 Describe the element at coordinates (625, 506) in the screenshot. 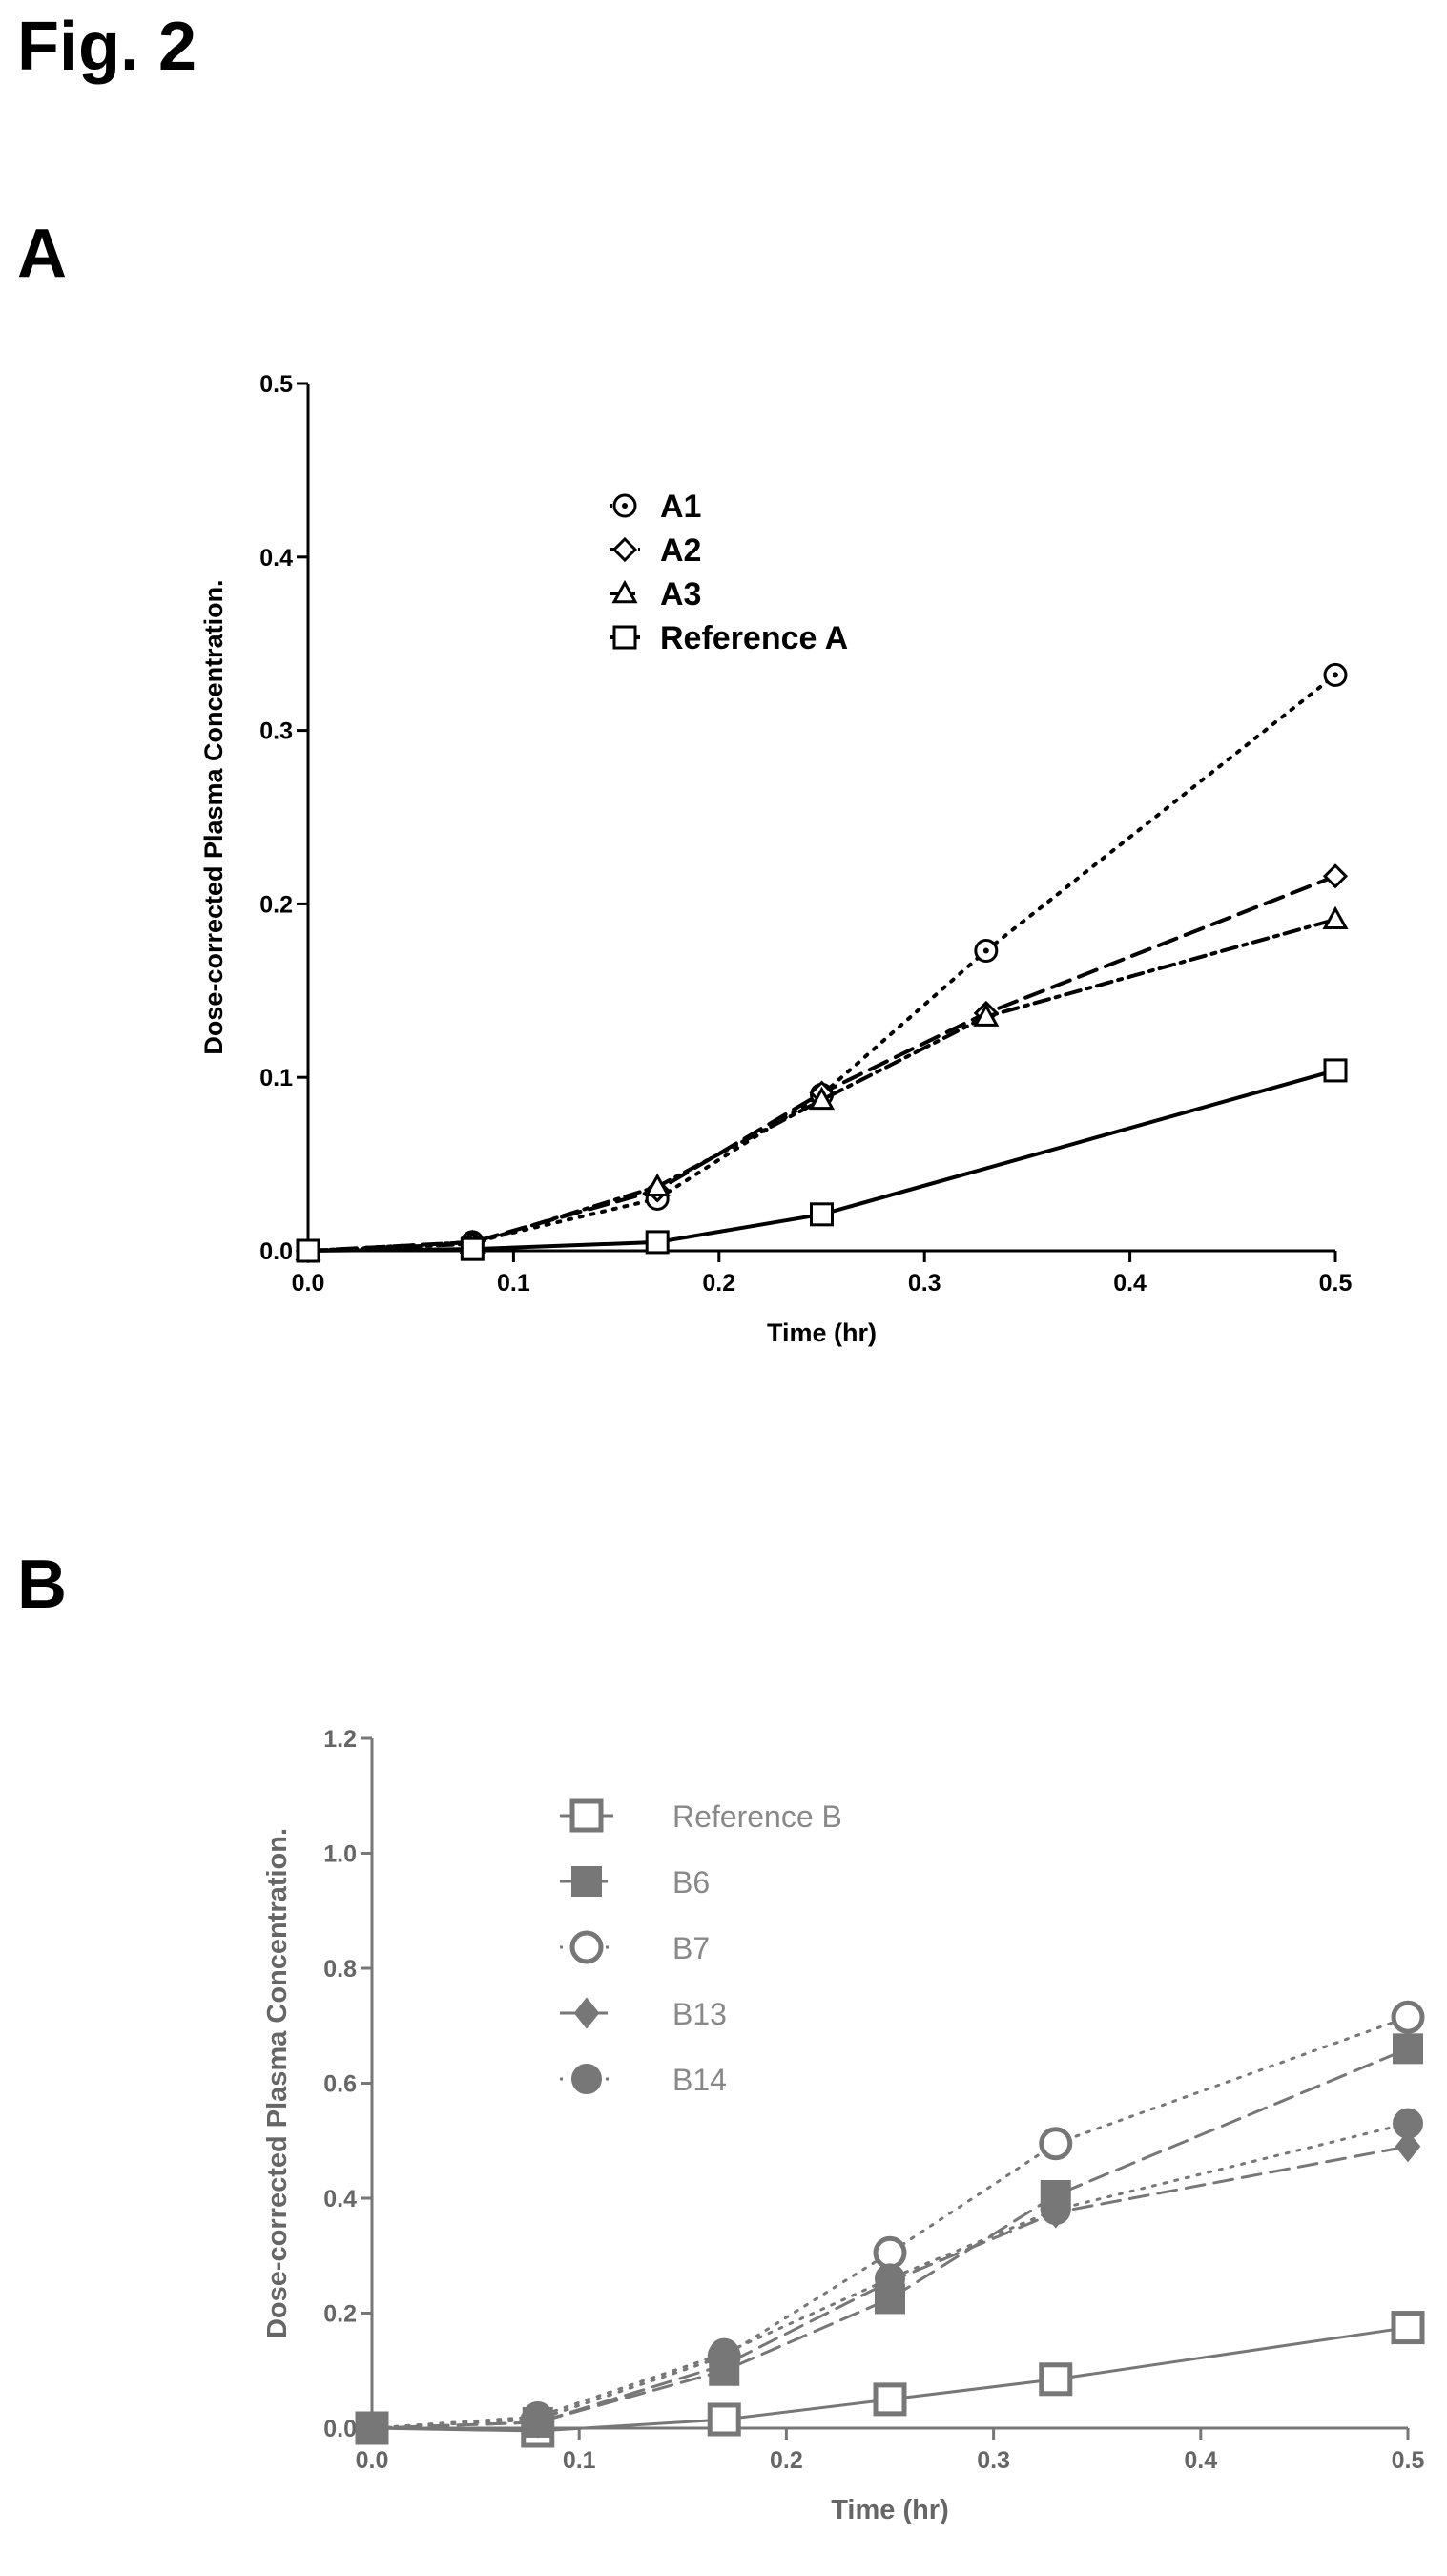

I see `panel-a-legend-a1-marker-dot` at that location.